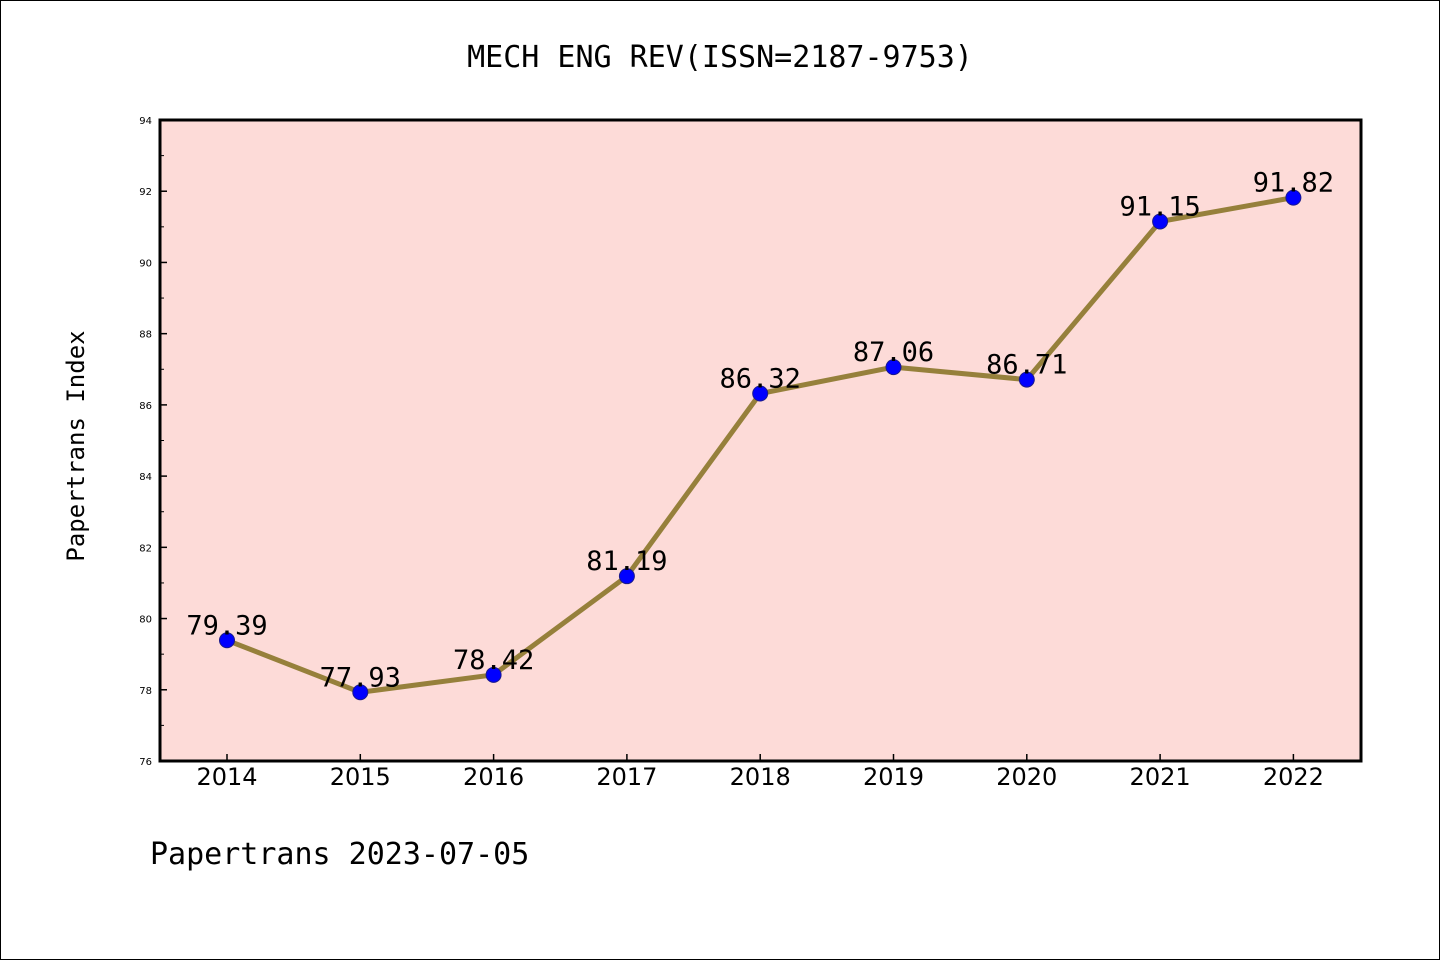  What do you see at coordinates (360, 677) in the screenshot?
I see `data-label: 77.93` at bounding box center [360, 677].